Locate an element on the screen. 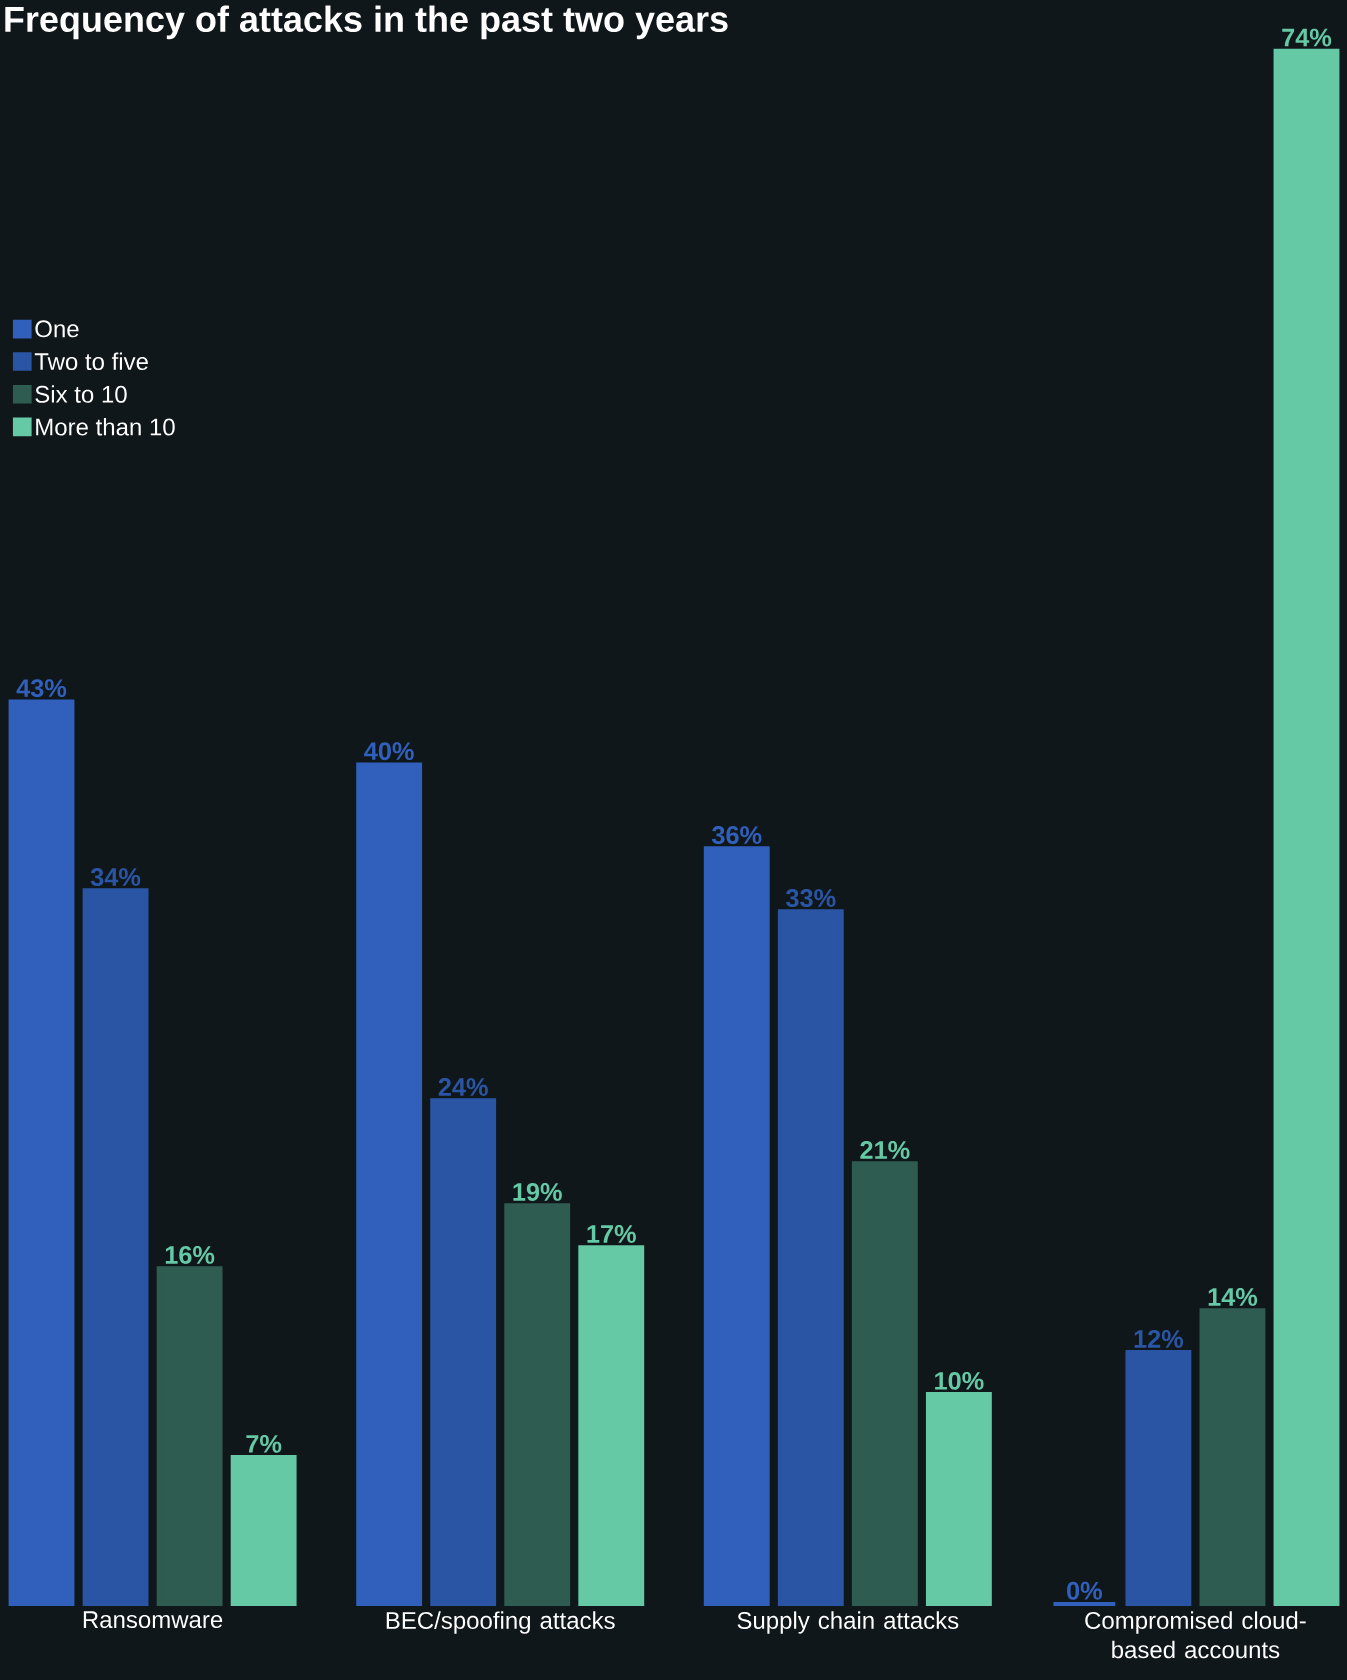 Image resolution: width=1347 pixels, height=1680 pixels. x-tick-label: BEC/spoofing attacks is located at coordinates (500, 1622).